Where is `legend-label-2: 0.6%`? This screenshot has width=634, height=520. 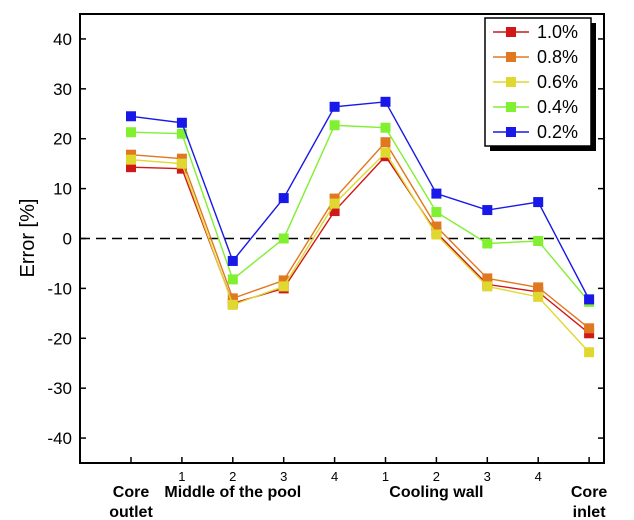 legend-label-2: 0.6% is located at coordinates (557, 82).